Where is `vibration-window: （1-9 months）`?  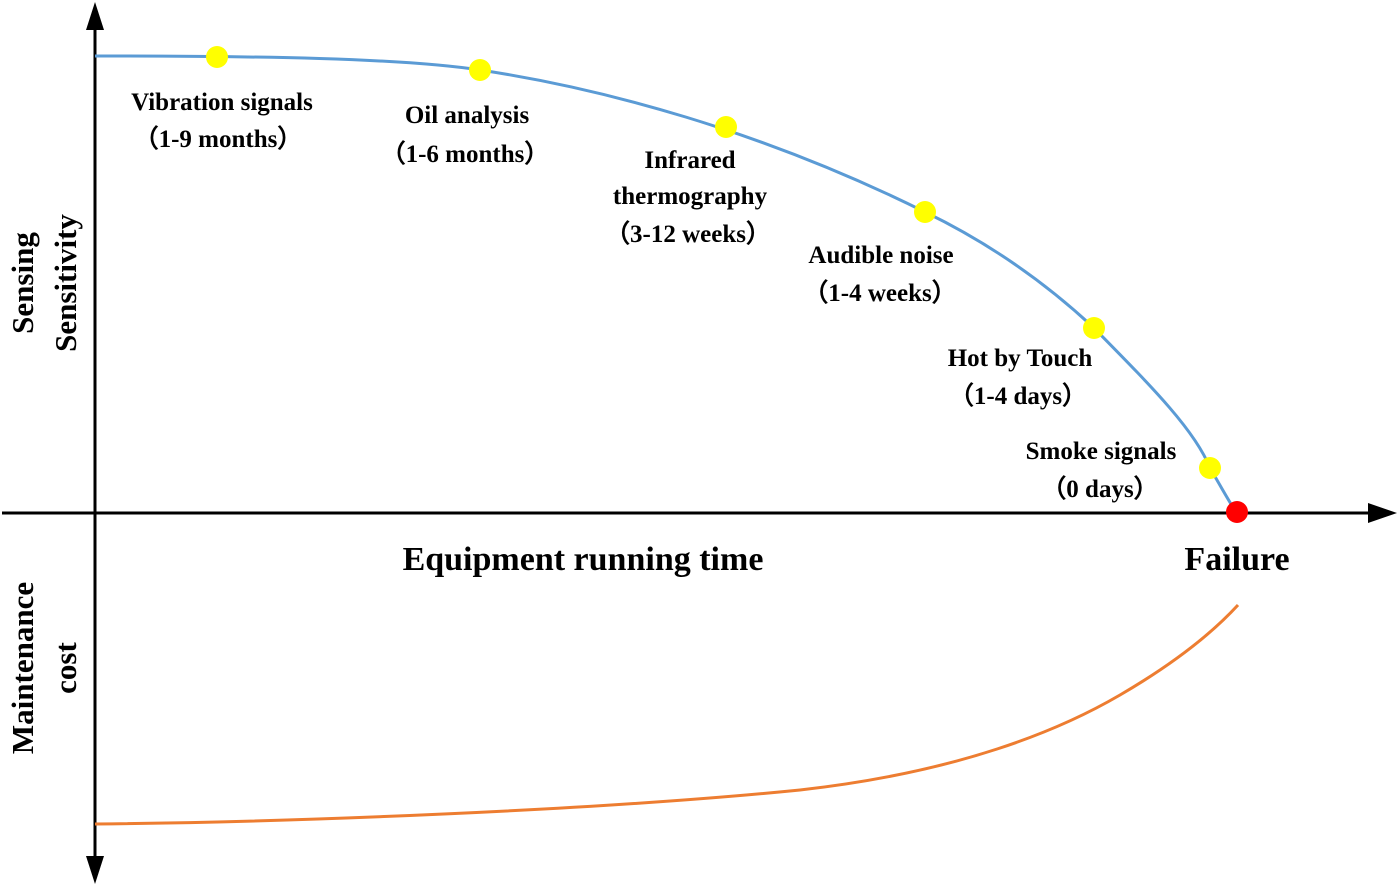 vibration-window: （1-9 months） is located at coordinates (218, 138).